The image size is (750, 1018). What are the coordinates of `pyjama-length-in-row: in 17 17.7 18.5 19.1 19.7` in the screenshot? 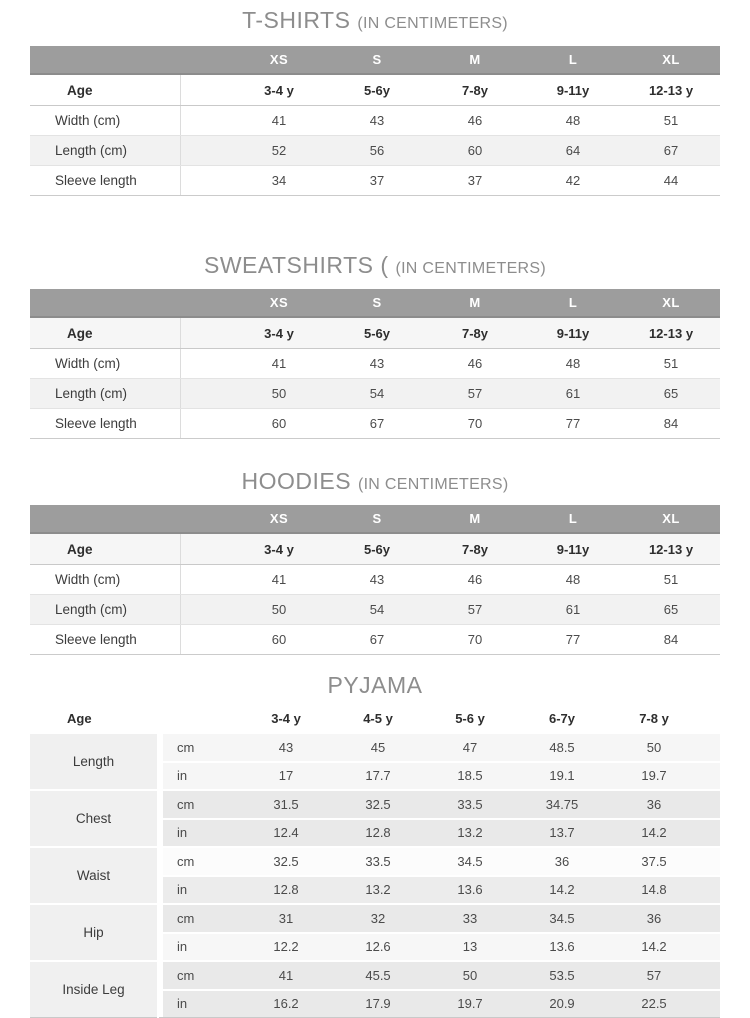 It's located at (375, 775).